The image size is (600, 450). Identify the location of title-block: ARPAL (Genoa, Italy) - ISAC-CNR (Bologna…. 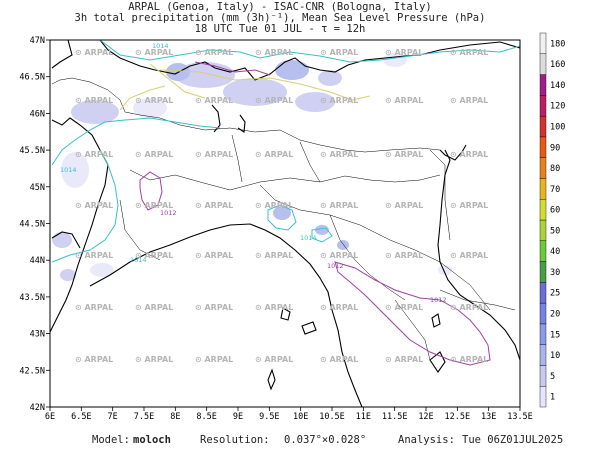
(280, 18).